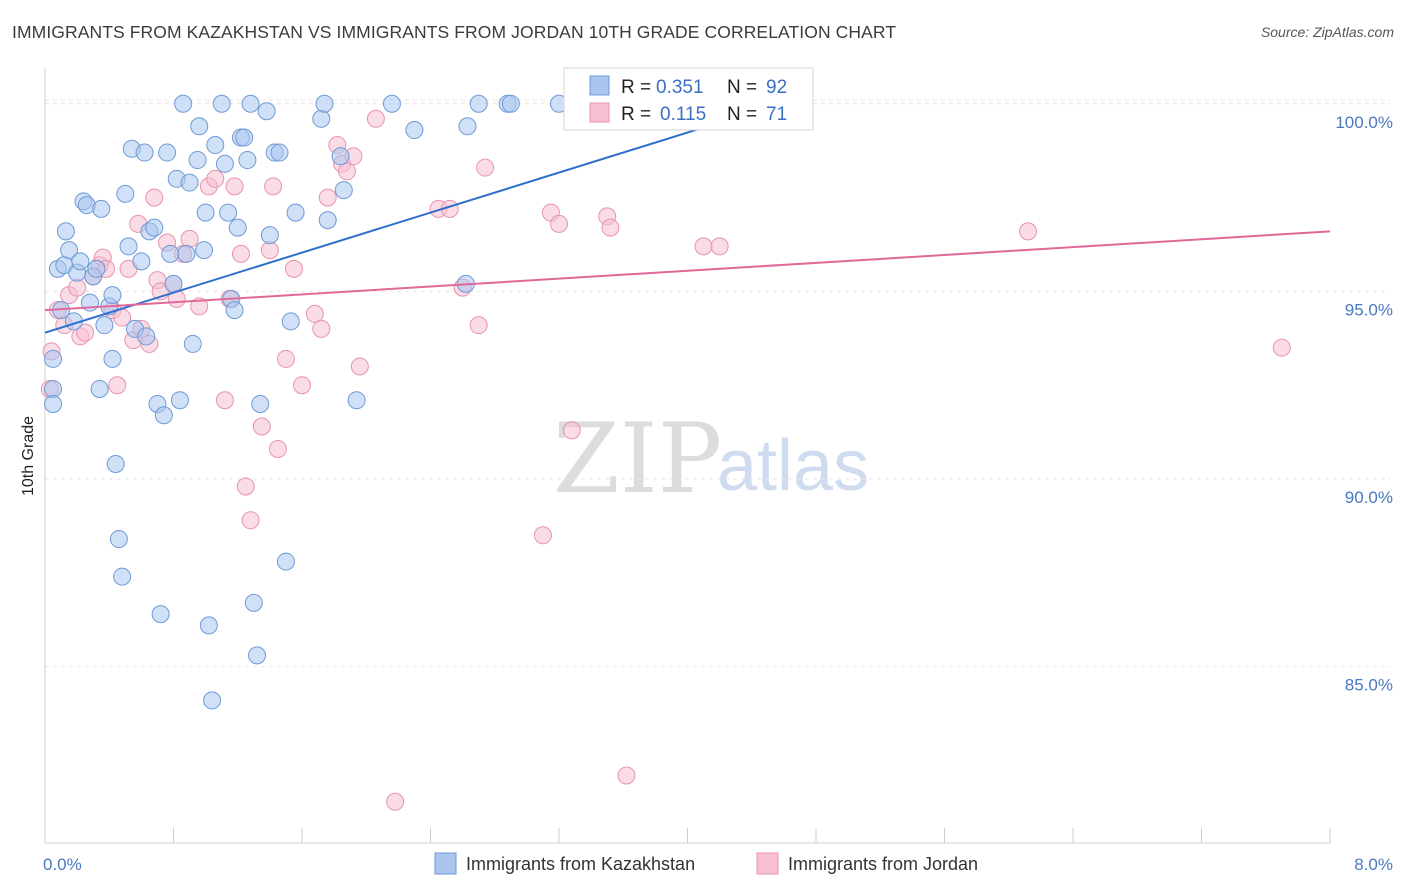 The height and width of the screenshot is (892, 1406). I want to click on y-axis-label: 10th Grade, so click(28, 456).